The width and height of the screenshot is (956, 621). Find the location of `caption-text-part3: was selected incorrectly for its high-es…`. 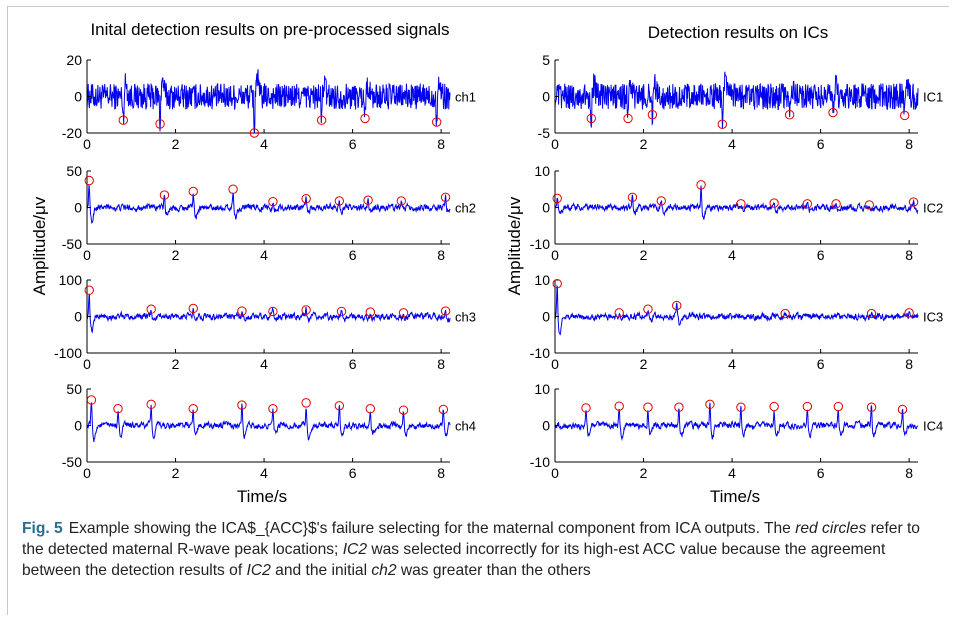

caption-text-part3: was selected incorrectly for its high-es… is located at coordinates (454, 560).